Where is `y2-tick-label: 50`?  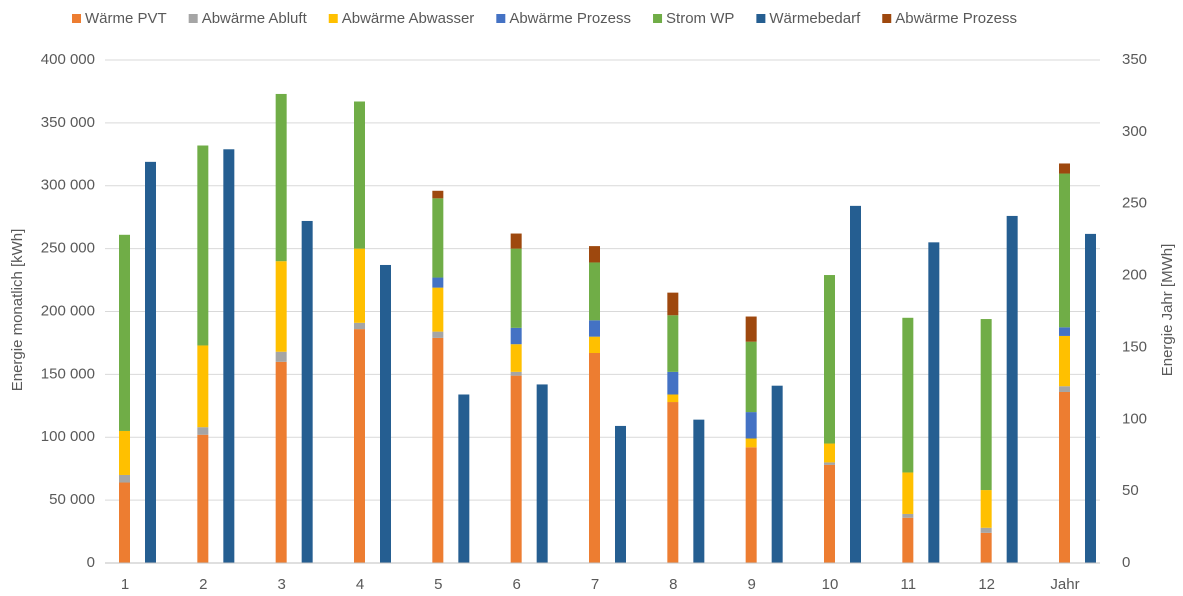 y2-tick-label: 50 is located at coordinates (1130, 490).